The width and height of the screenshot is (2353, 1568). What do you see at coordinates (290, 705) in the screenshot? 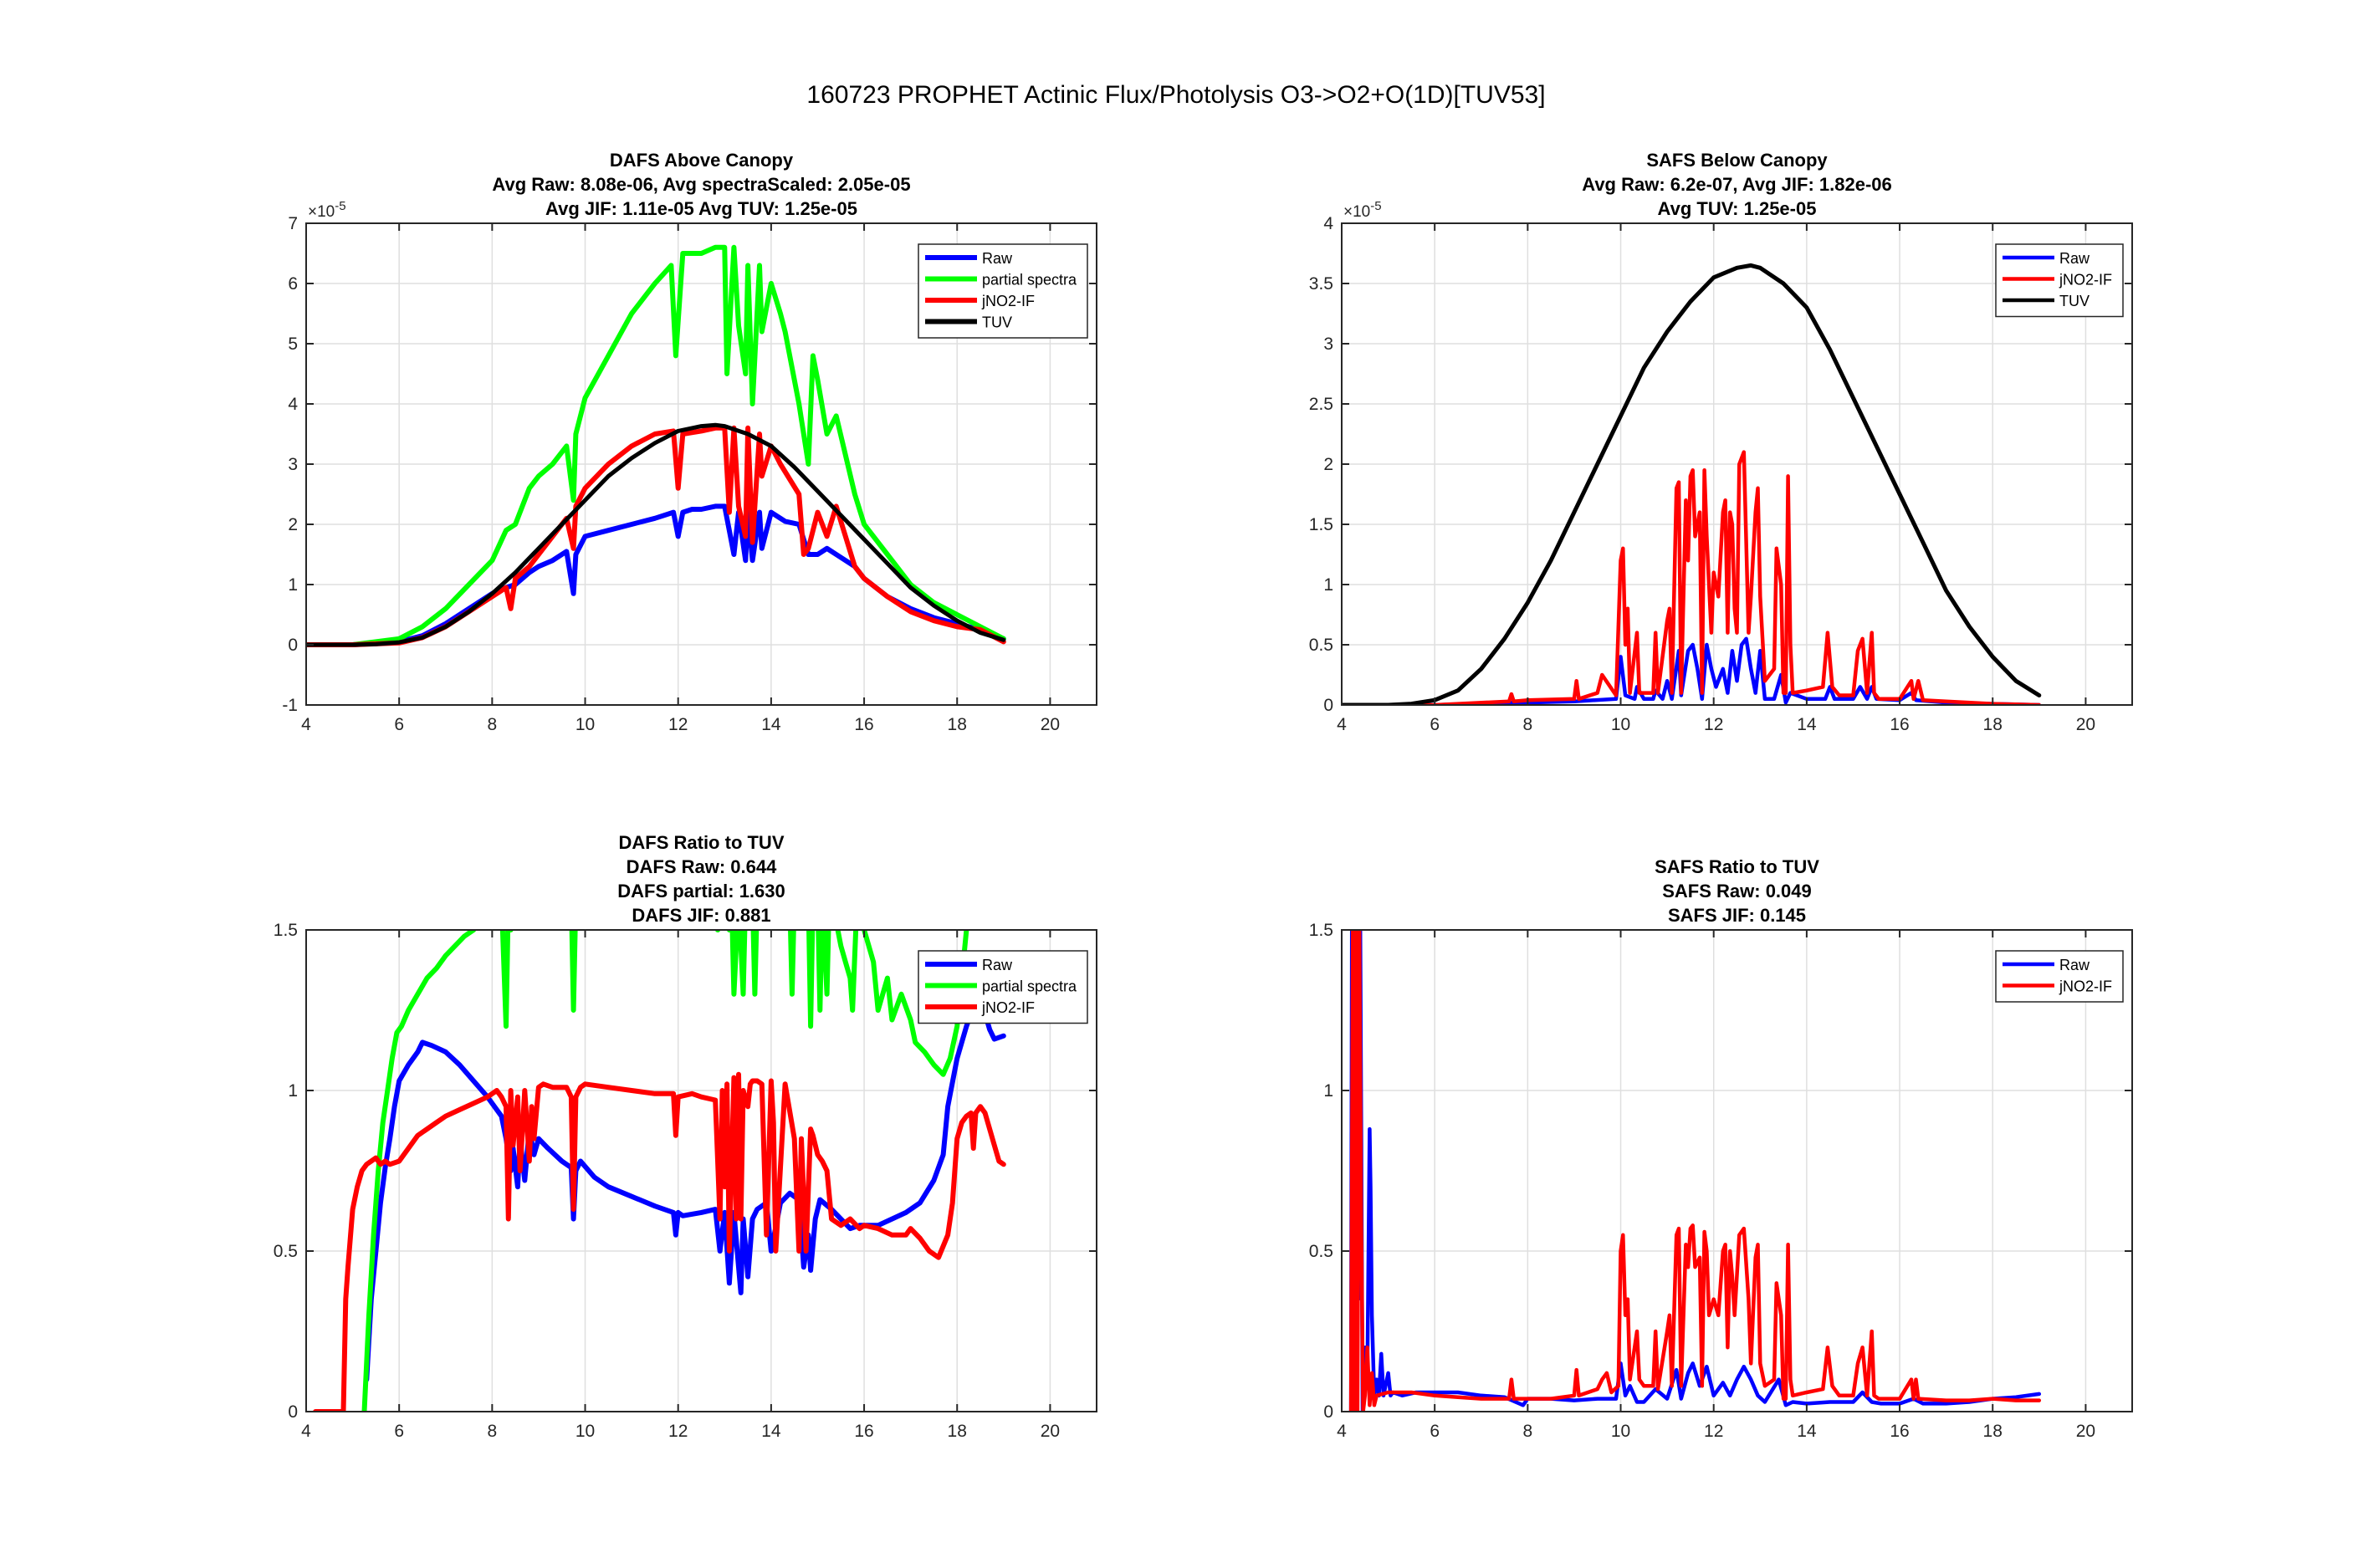
I see `y-tick-label: -1` at bounding box center [290, 705].